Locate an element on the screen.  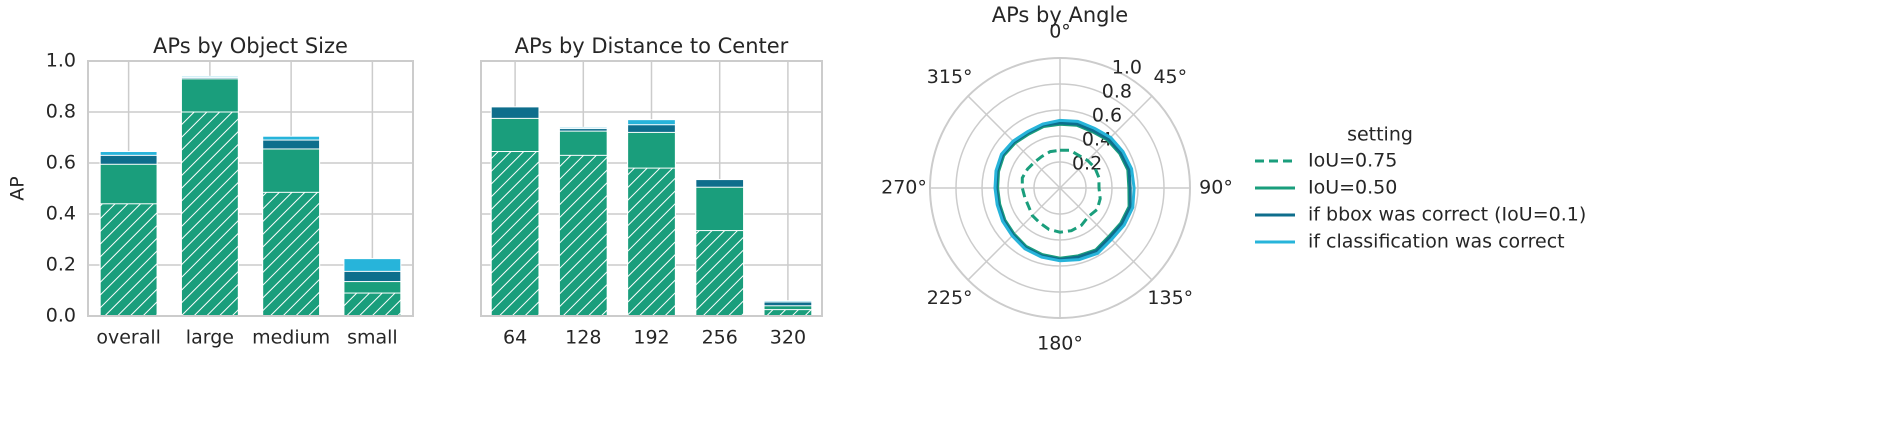
x-tick-label: overall is located at coordinates (128, 338).